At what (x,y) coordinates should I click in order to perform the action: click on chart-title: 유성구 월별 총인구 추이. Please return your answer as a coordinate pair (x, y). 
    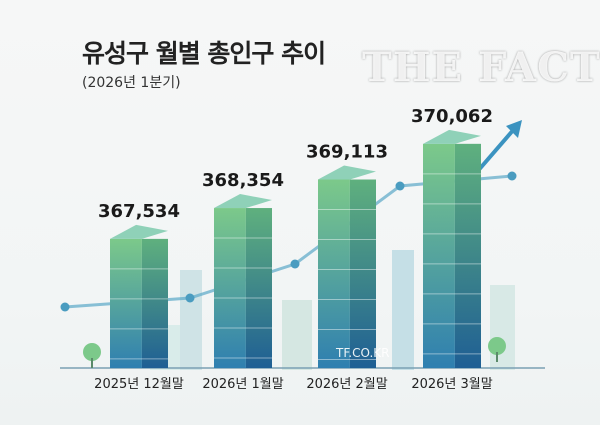
    Looking at the image, I should click on (204, 53).